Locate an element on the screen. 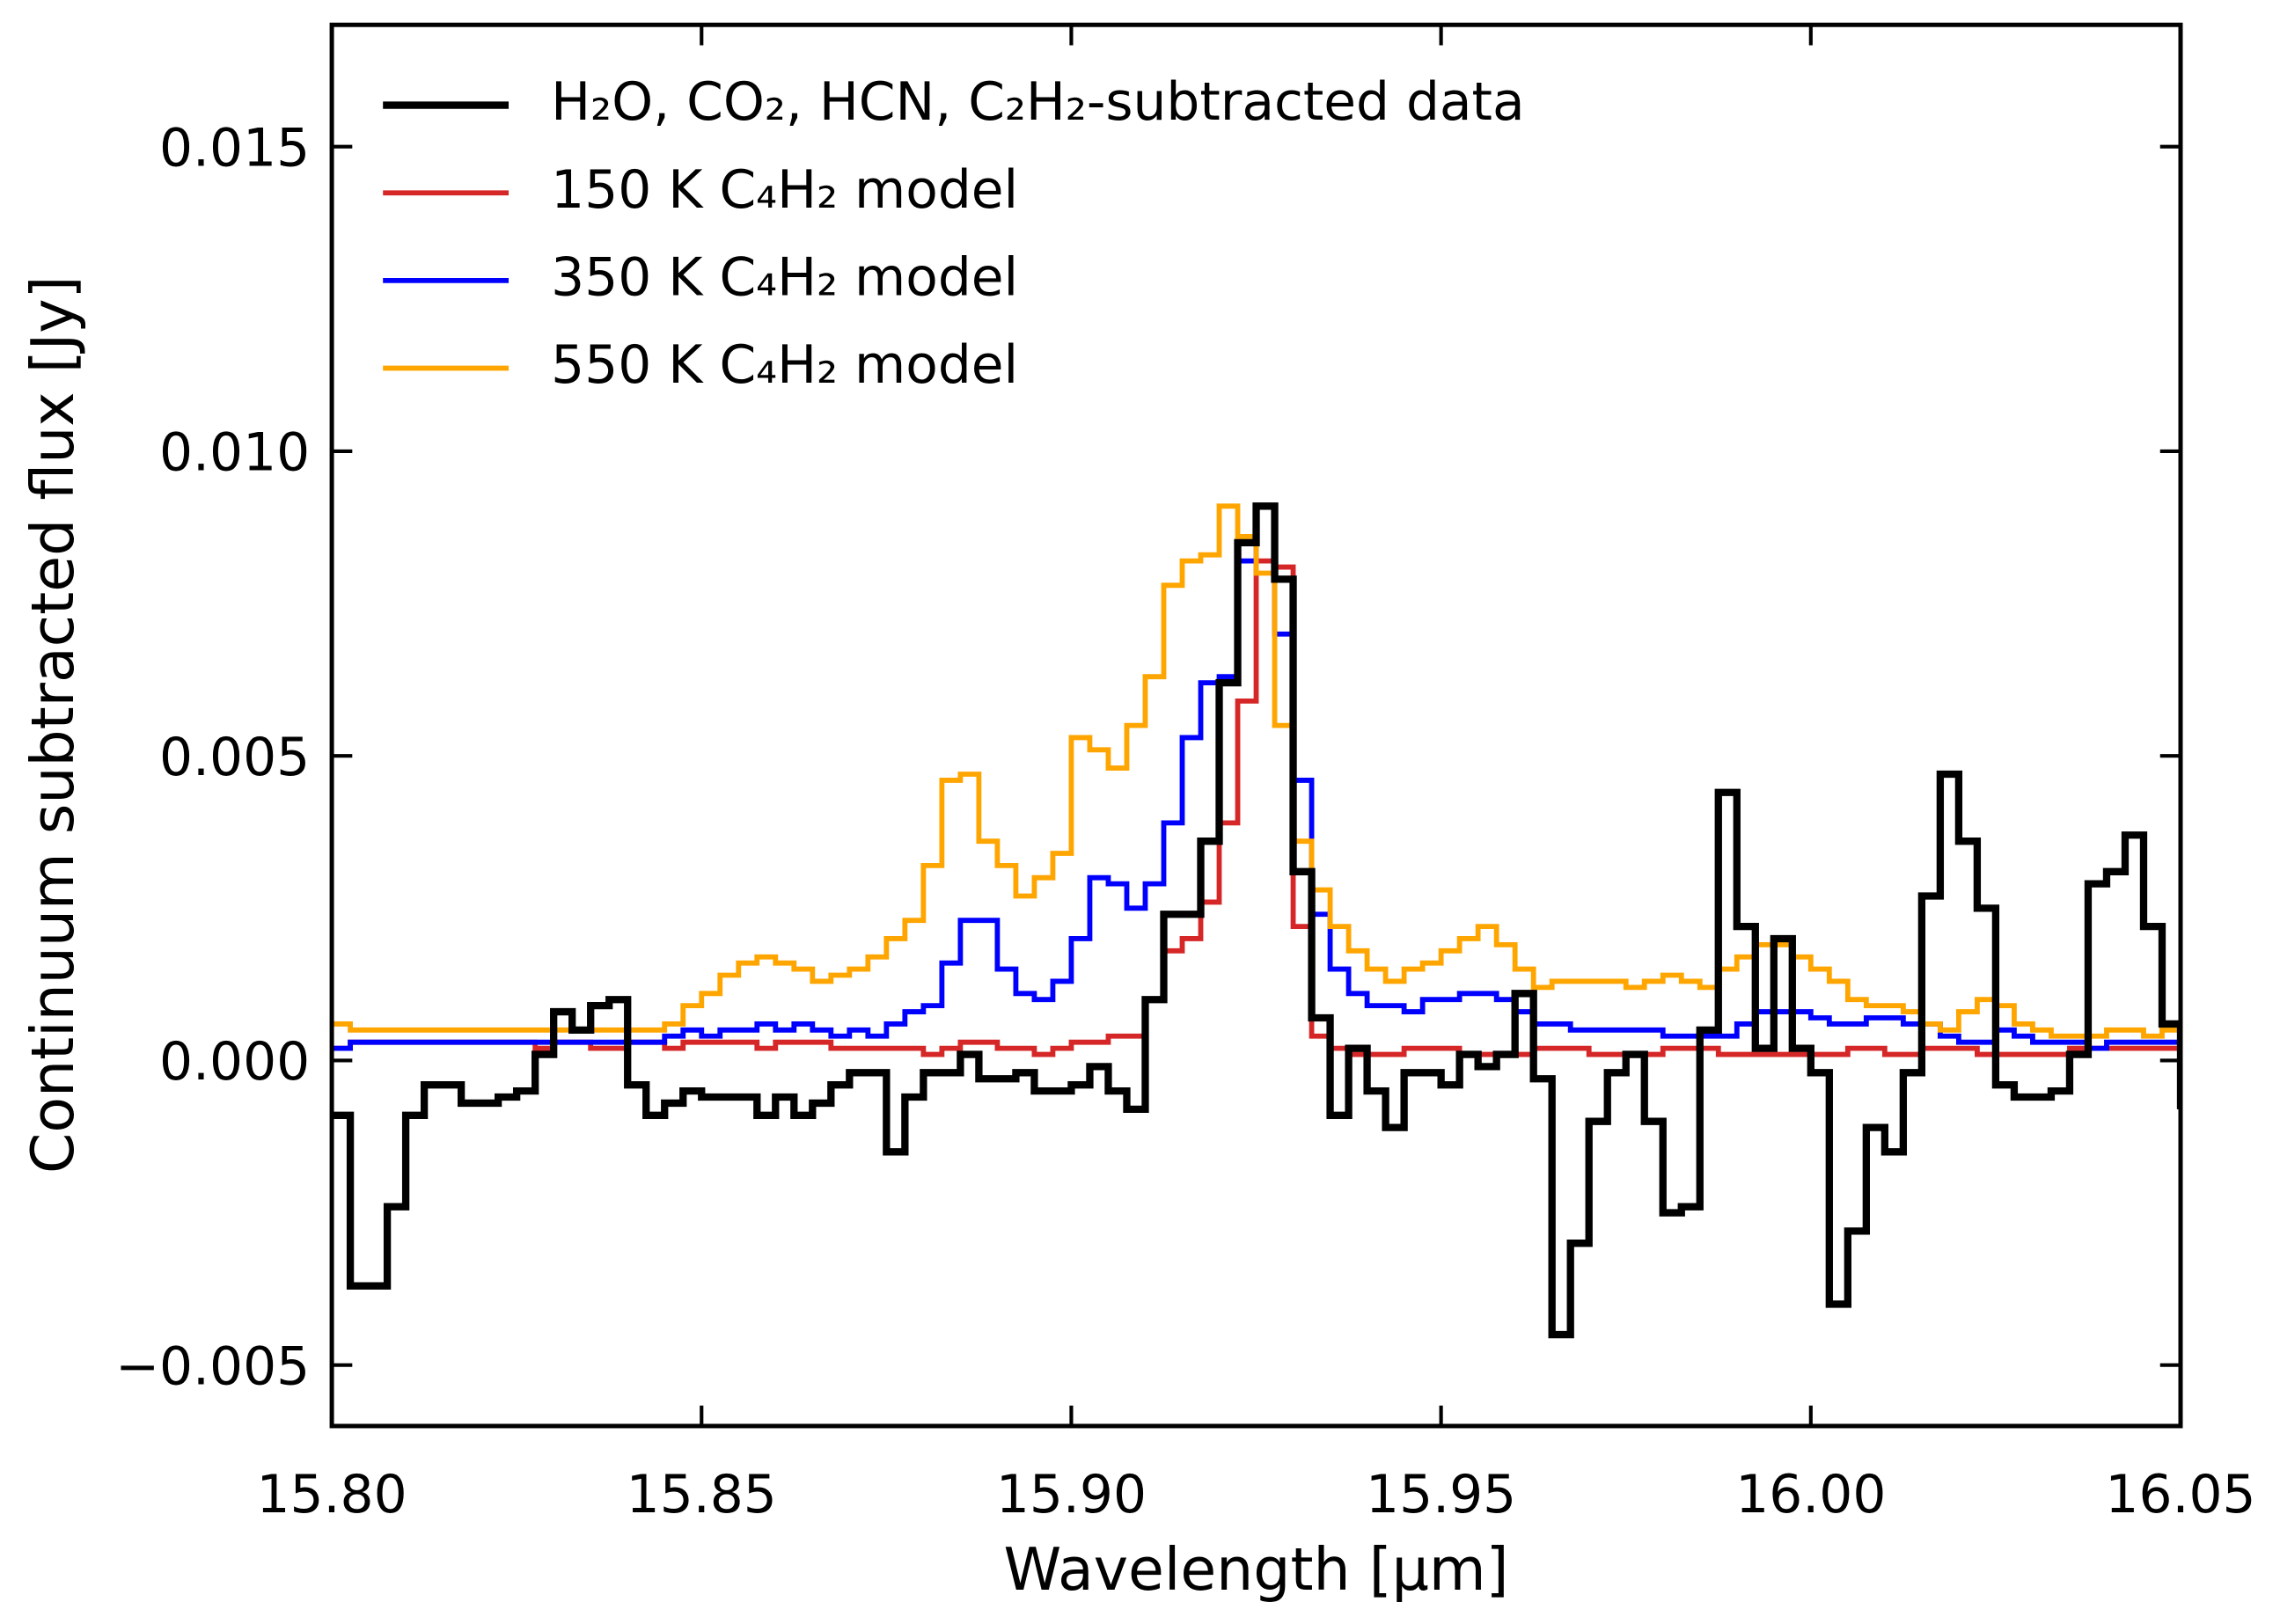  y-tick-label: −0.005 is located at coordinates (212, 1366).